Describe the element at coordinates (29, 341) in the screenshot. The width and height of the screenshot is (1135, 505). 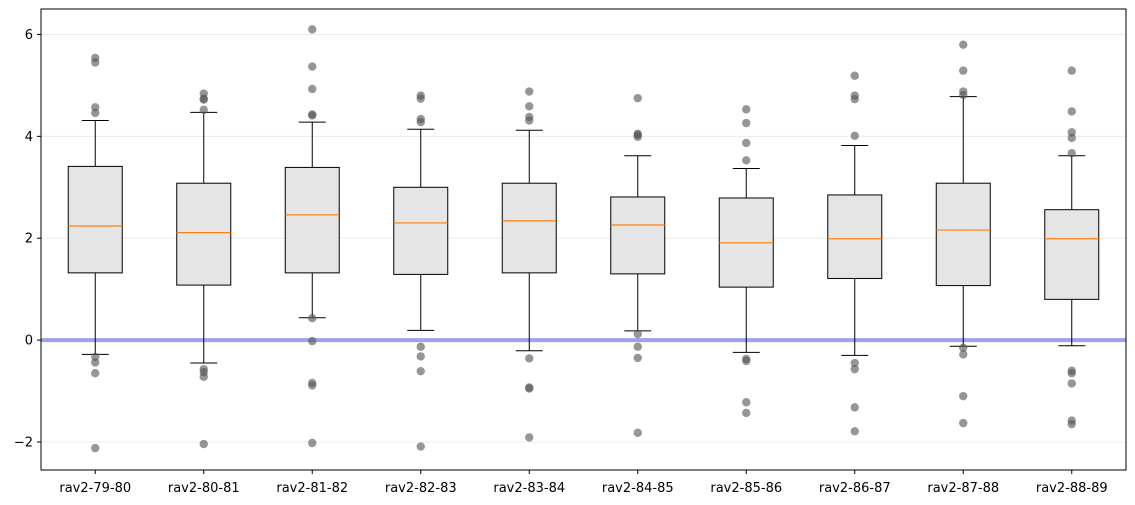
I see `y-tick-label: 0` at that location.